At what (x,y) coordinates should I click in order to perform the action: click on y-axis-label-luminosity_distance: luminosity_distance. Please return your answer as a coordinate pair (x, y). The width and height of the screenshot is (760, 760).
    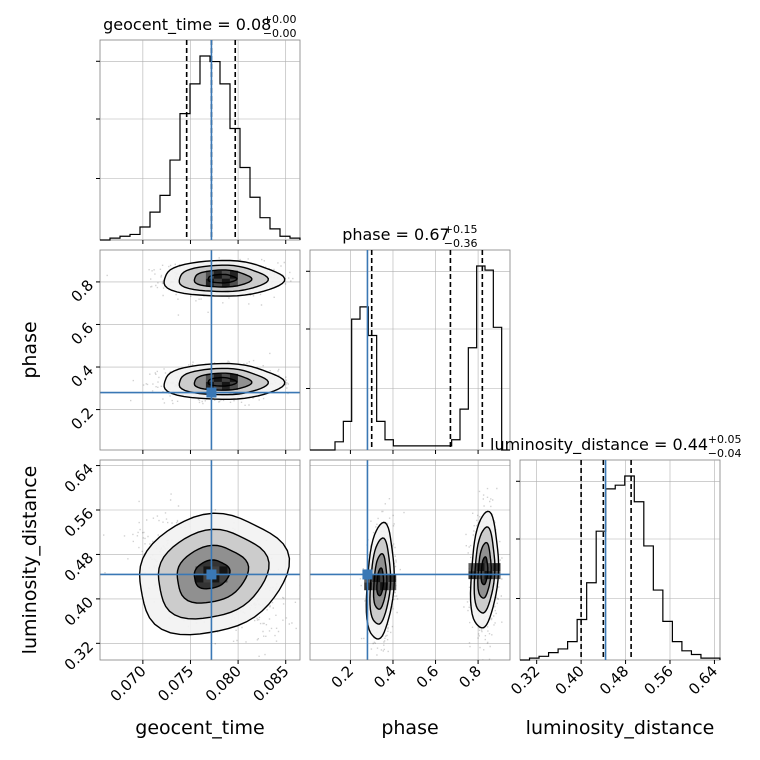
    Looking at the image, I should click on (30, 560).